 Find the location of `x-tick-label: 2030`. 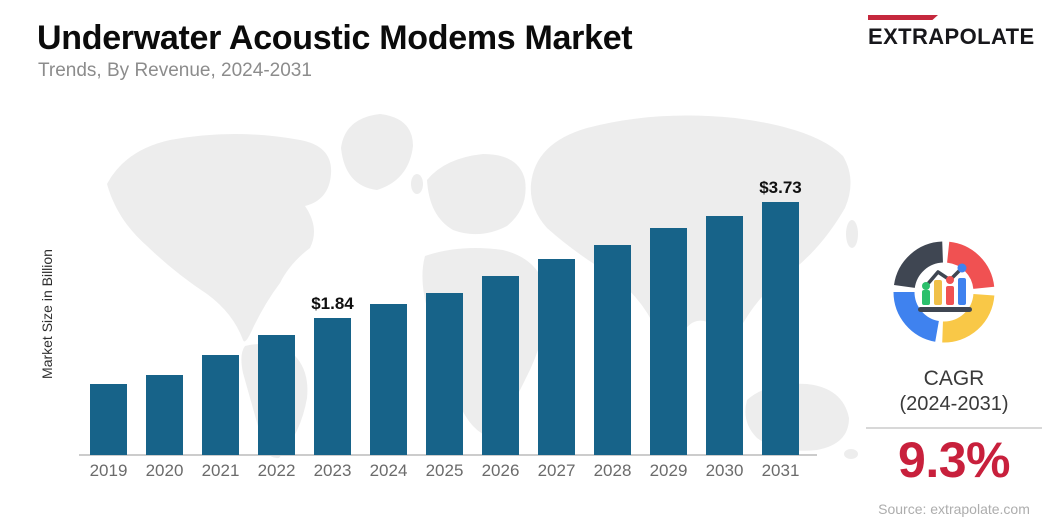

x-tick-label: 2030 is located at coordinates (724, 470).